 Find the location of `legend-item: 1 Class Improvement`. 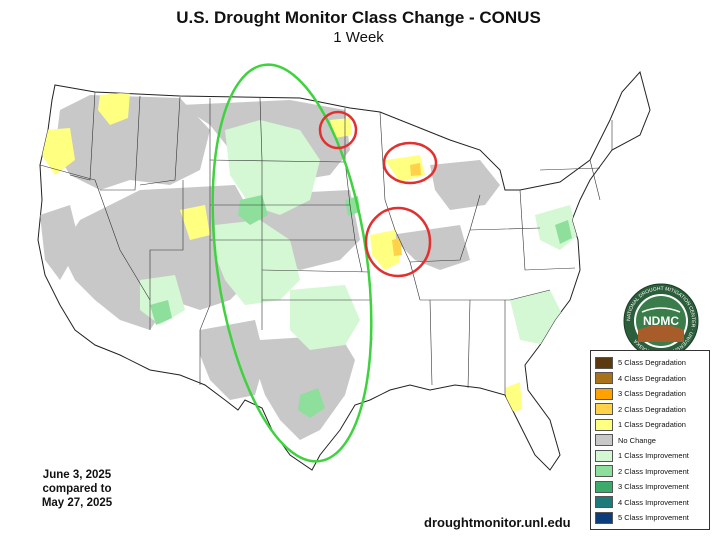

legend-item: 1 Class Improvement is located at coordinates (650, 456).